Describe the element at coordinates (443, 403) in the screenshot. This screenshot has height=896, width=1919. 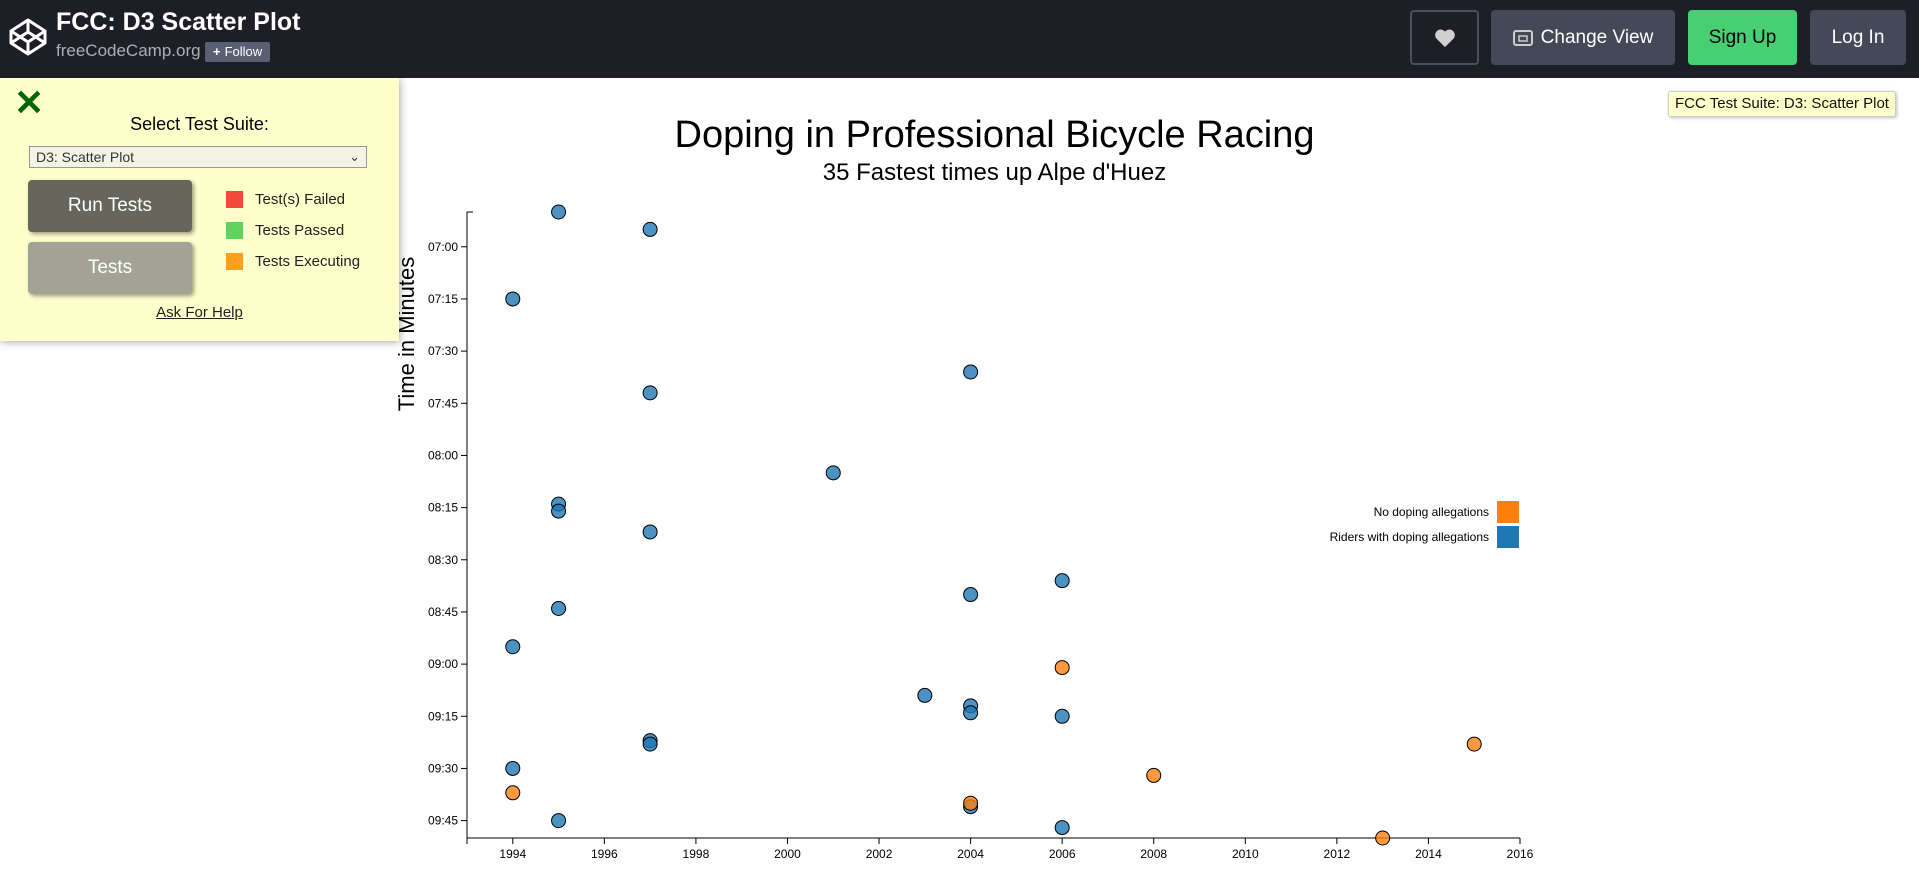
I see `y-tick-label: 07:45` at that location.